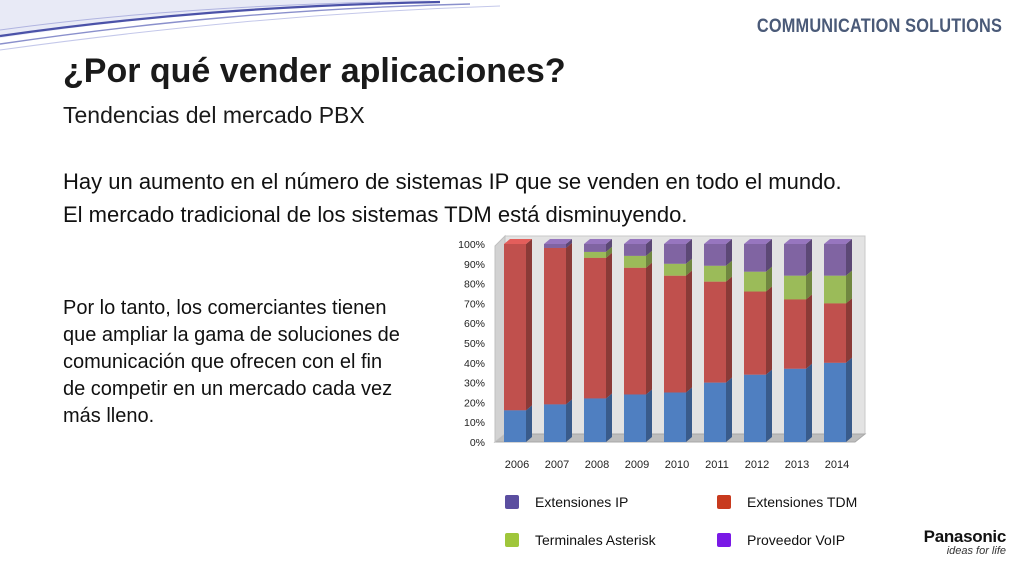  I want to click on y-tick-label: 0%, so click(477, 443).